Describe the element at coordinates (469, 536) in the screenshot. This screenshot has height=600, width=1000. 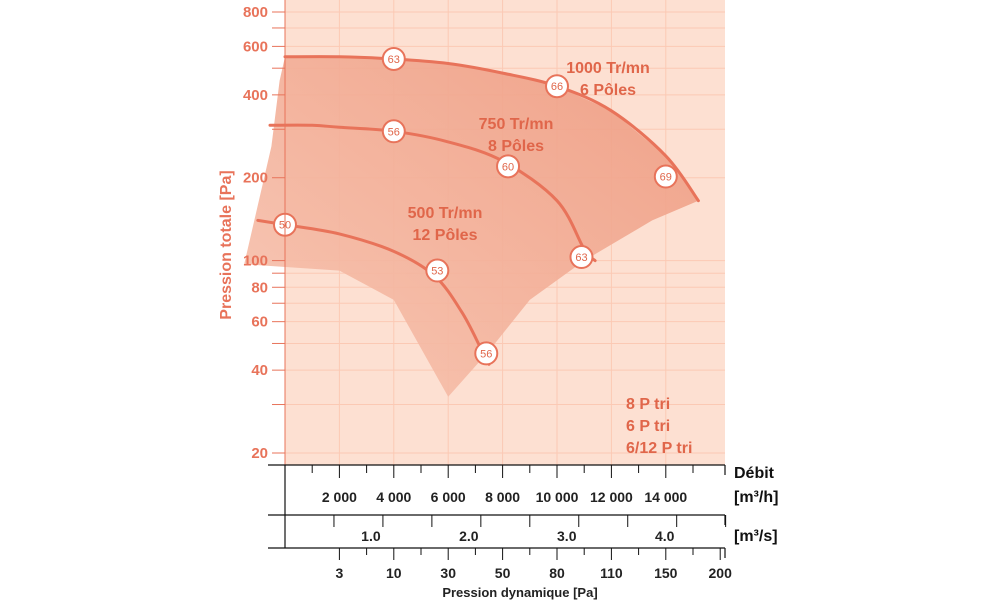
I see `x-m3s-tick-2.0: 2.0` at that location.